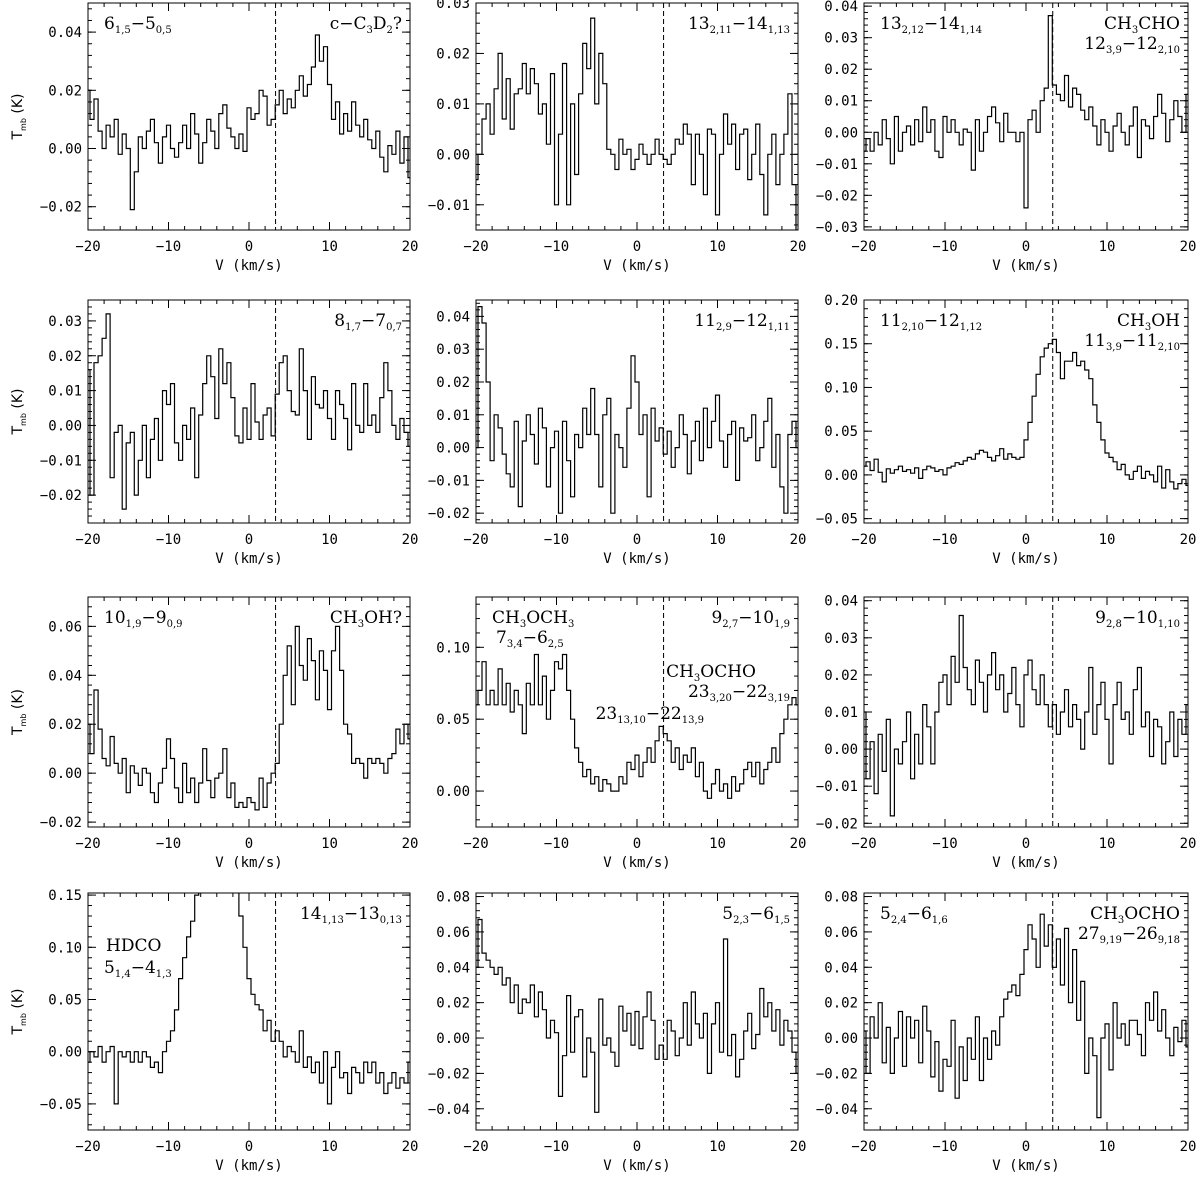 Image resolution: width=1200 pixels, height=1177 pixels. I want to click on annotation-subscript: 2,12, so click(913, 30).